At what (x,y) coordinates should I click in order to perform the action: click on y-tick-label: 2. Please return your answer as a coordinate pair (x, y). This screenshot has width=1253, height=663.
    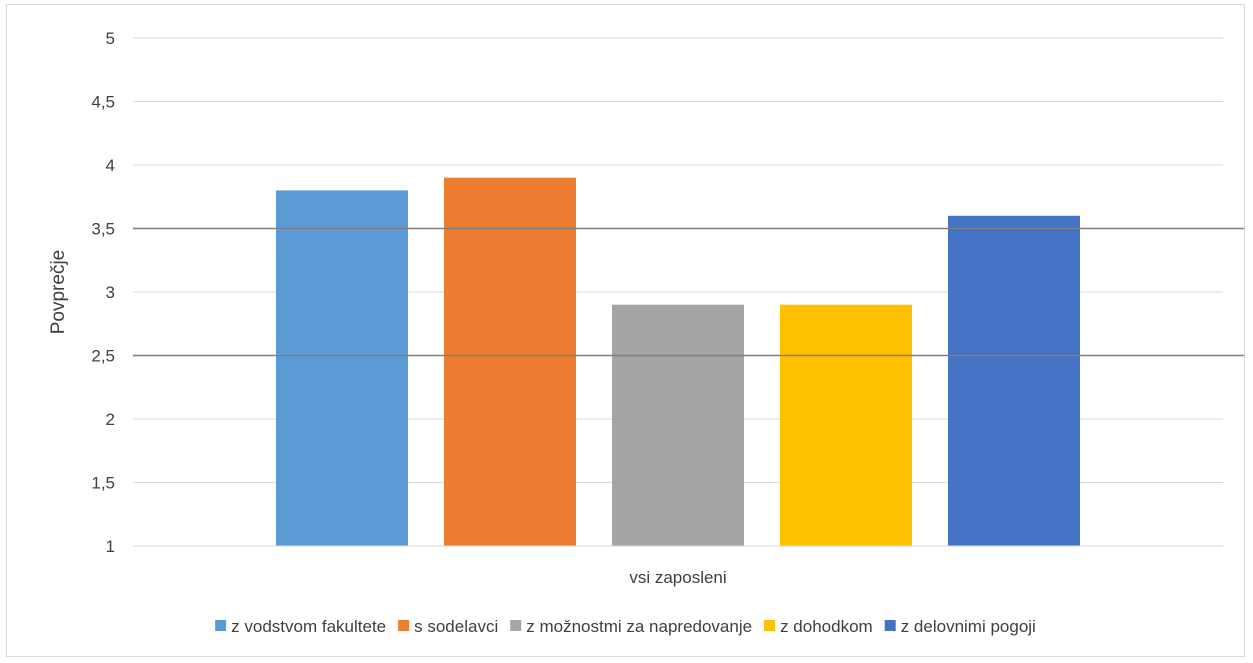
    Looking at the image, I should click on (110, 419).